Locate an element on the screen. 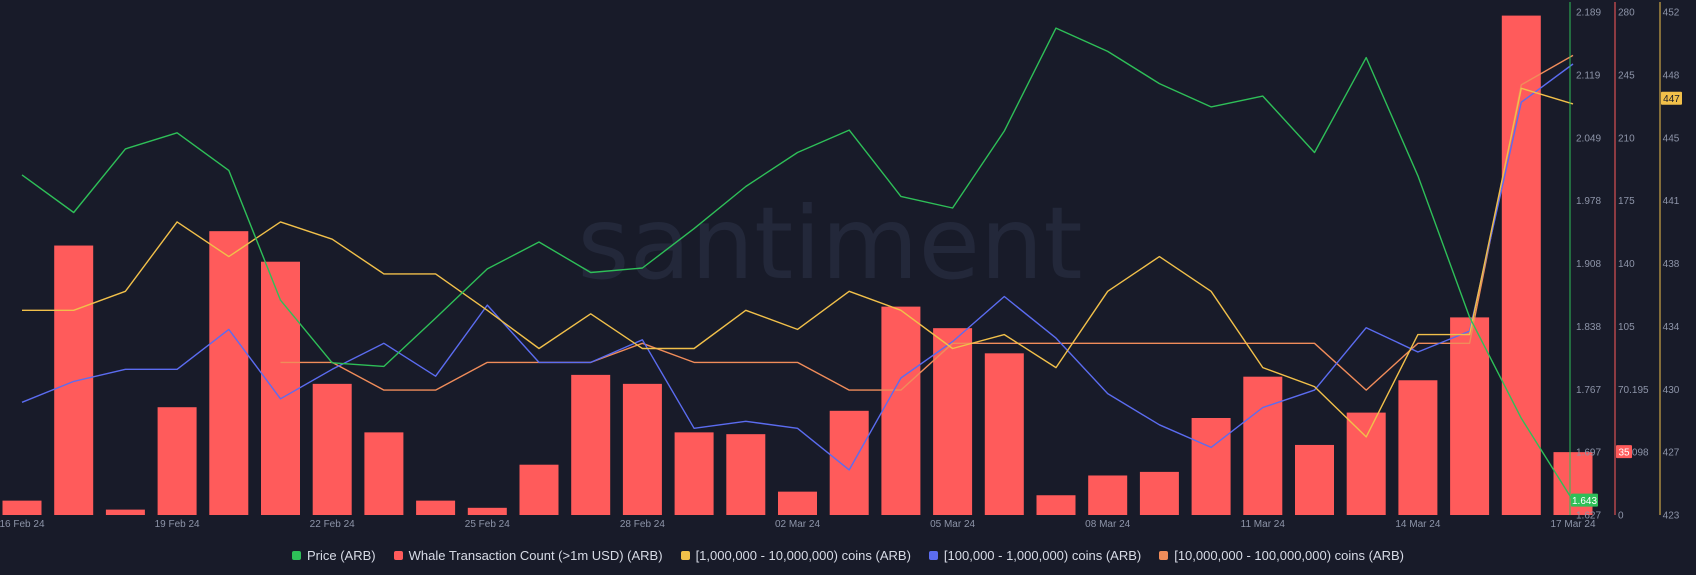  whale-axis-tick-label: 0 is located at coordinates (1621, 516).